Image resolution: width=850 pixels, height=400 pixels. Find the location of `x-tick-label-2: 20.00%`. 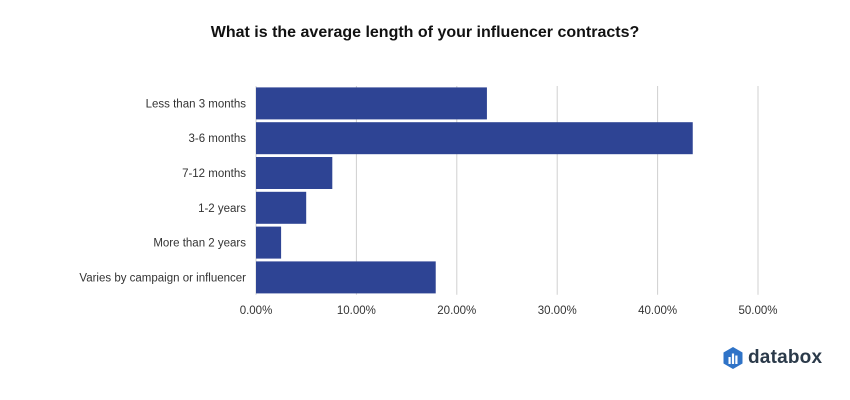

x-tick-label-2: 20.00% is located at coordinates (456, 311).